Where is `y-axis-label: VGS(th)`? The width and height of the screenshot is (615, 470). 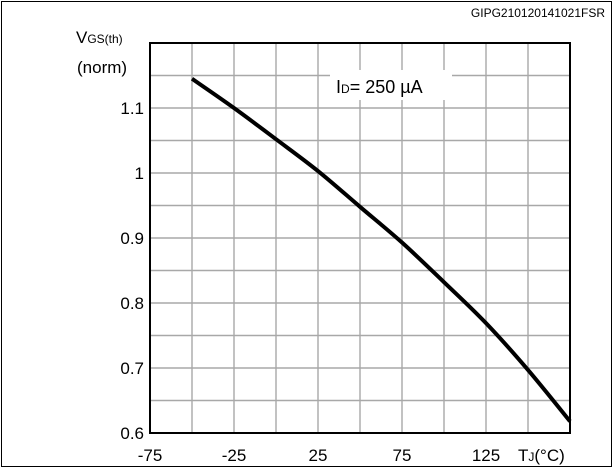 y-axis-label: VGS(th) is located at coordinates (99, 37).